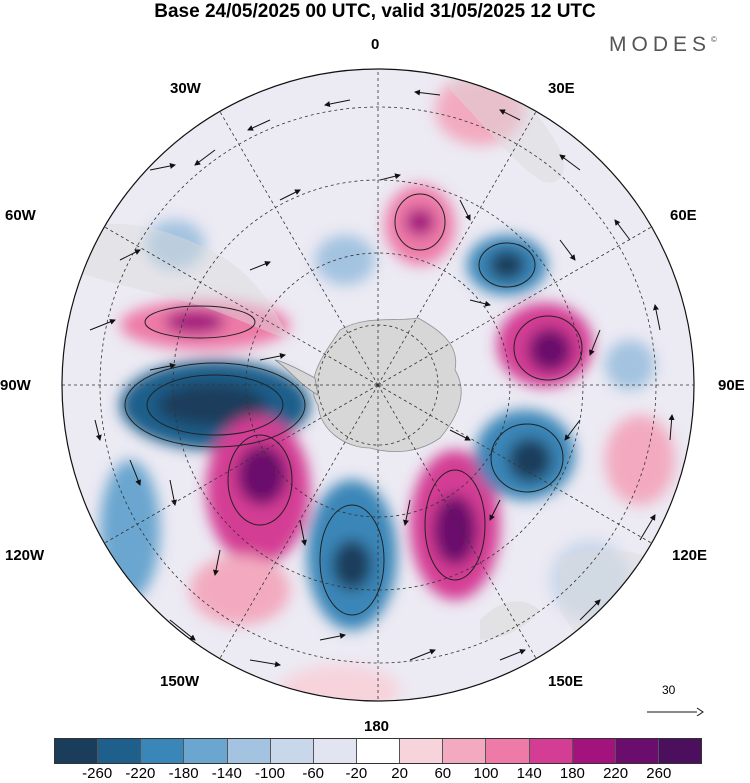 The width and height of the screenshot is (750, 783). I want to click on colorbar-tick-label: -20, so click(356, 773).